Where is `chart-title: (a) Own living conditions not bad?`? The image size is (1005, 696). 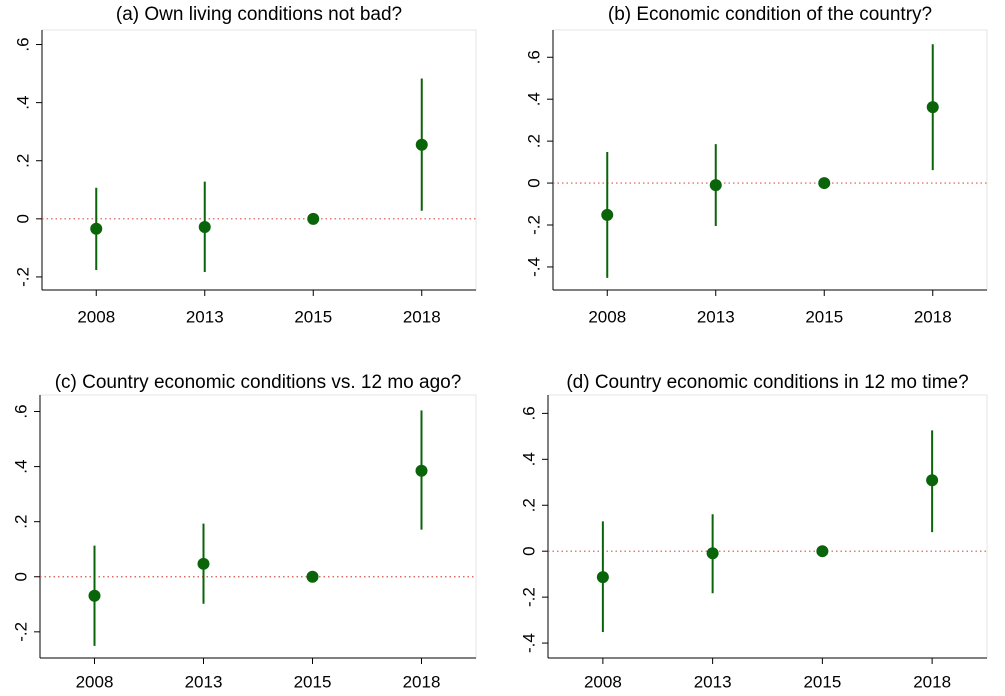
chart-title: (a) Own living conditions not bad? is located at coordinates (259, 14).